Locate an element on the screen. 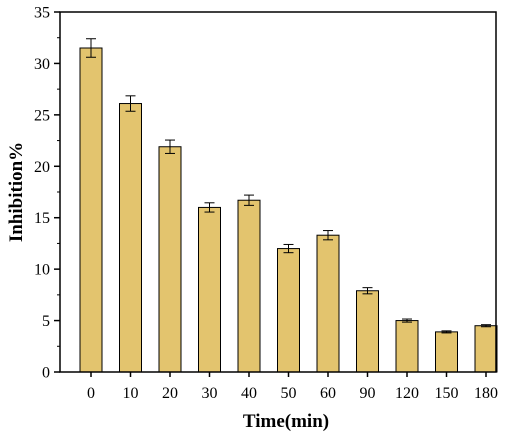 This screenshot has height=435, width=509. x-tick-label-20: 20 is located at coordinates (170, 393).